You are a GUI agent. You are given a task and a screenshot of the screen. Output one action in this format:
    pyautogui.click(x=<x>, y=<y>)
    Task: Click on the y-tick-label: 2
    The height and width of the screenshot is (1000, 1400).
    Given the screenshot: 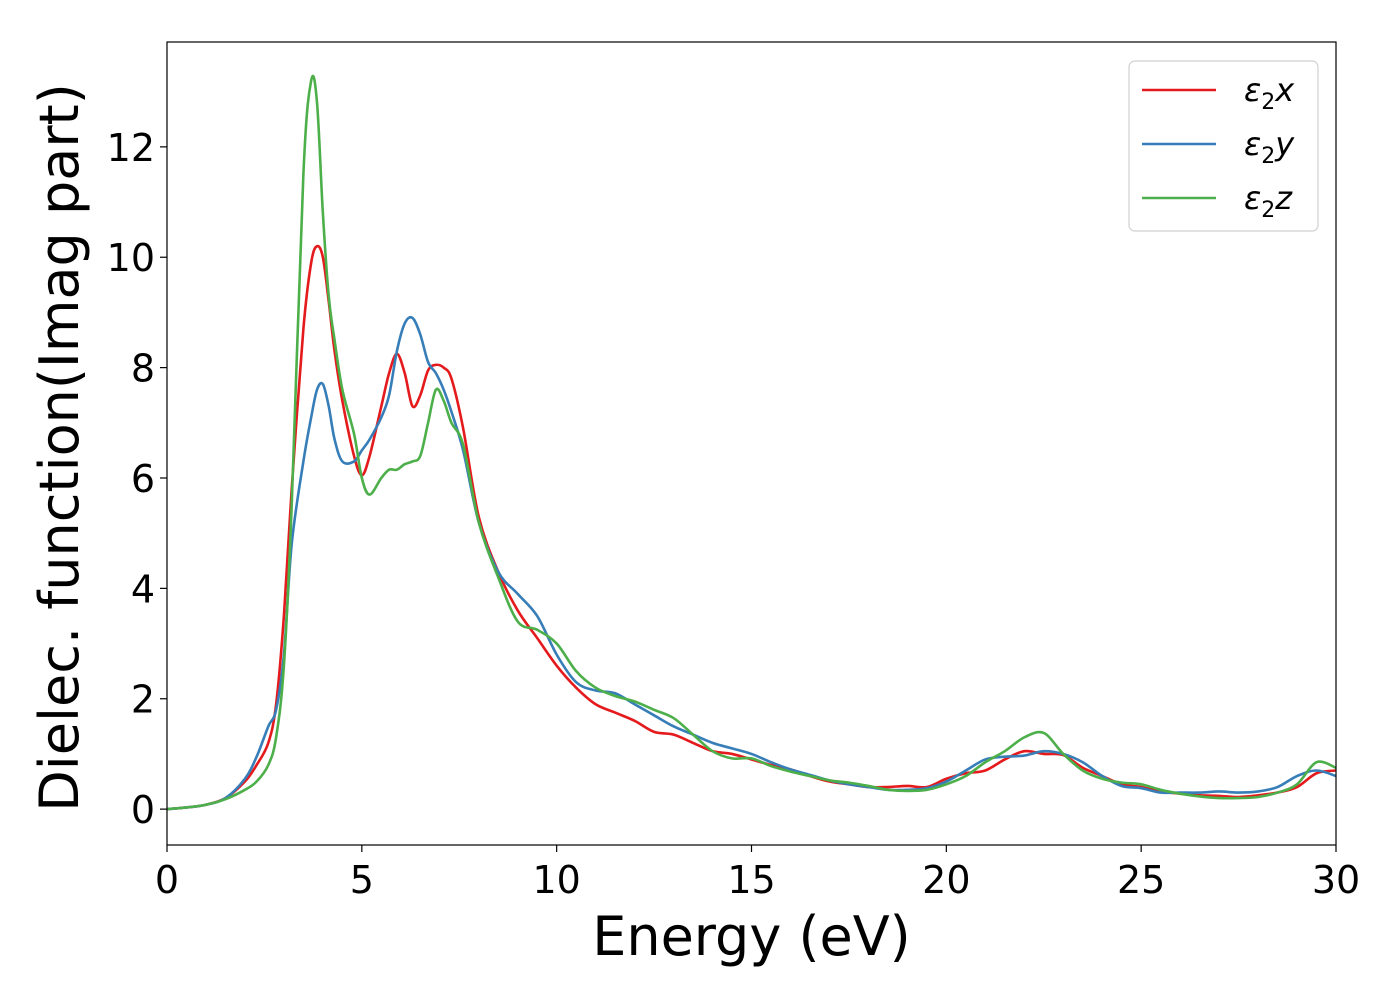 What is the action you would take?
    pyautogui.click(x=143, y=700)
    